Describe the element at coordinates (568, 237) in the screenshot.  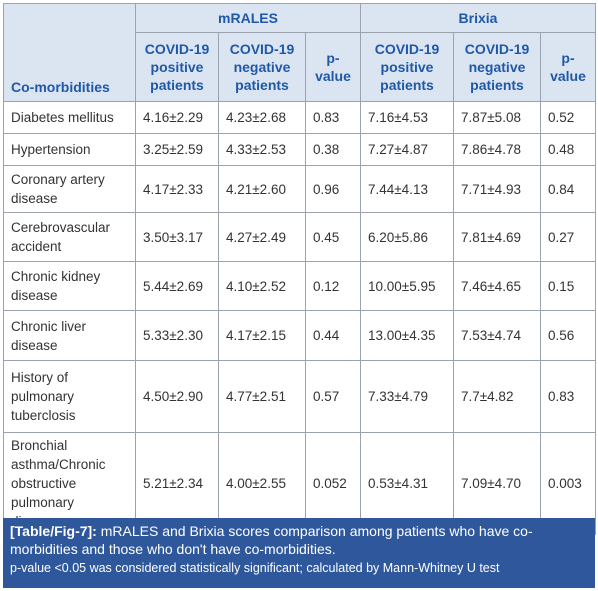
I see `table-cell: 0.27` at that location.